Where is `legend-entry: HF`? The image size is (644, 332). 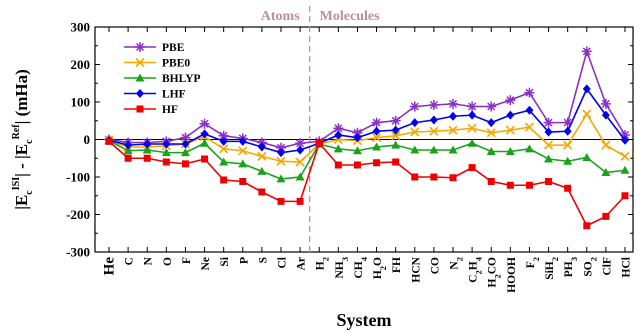 legend-entry: HF is located at coordinates (151, 110).